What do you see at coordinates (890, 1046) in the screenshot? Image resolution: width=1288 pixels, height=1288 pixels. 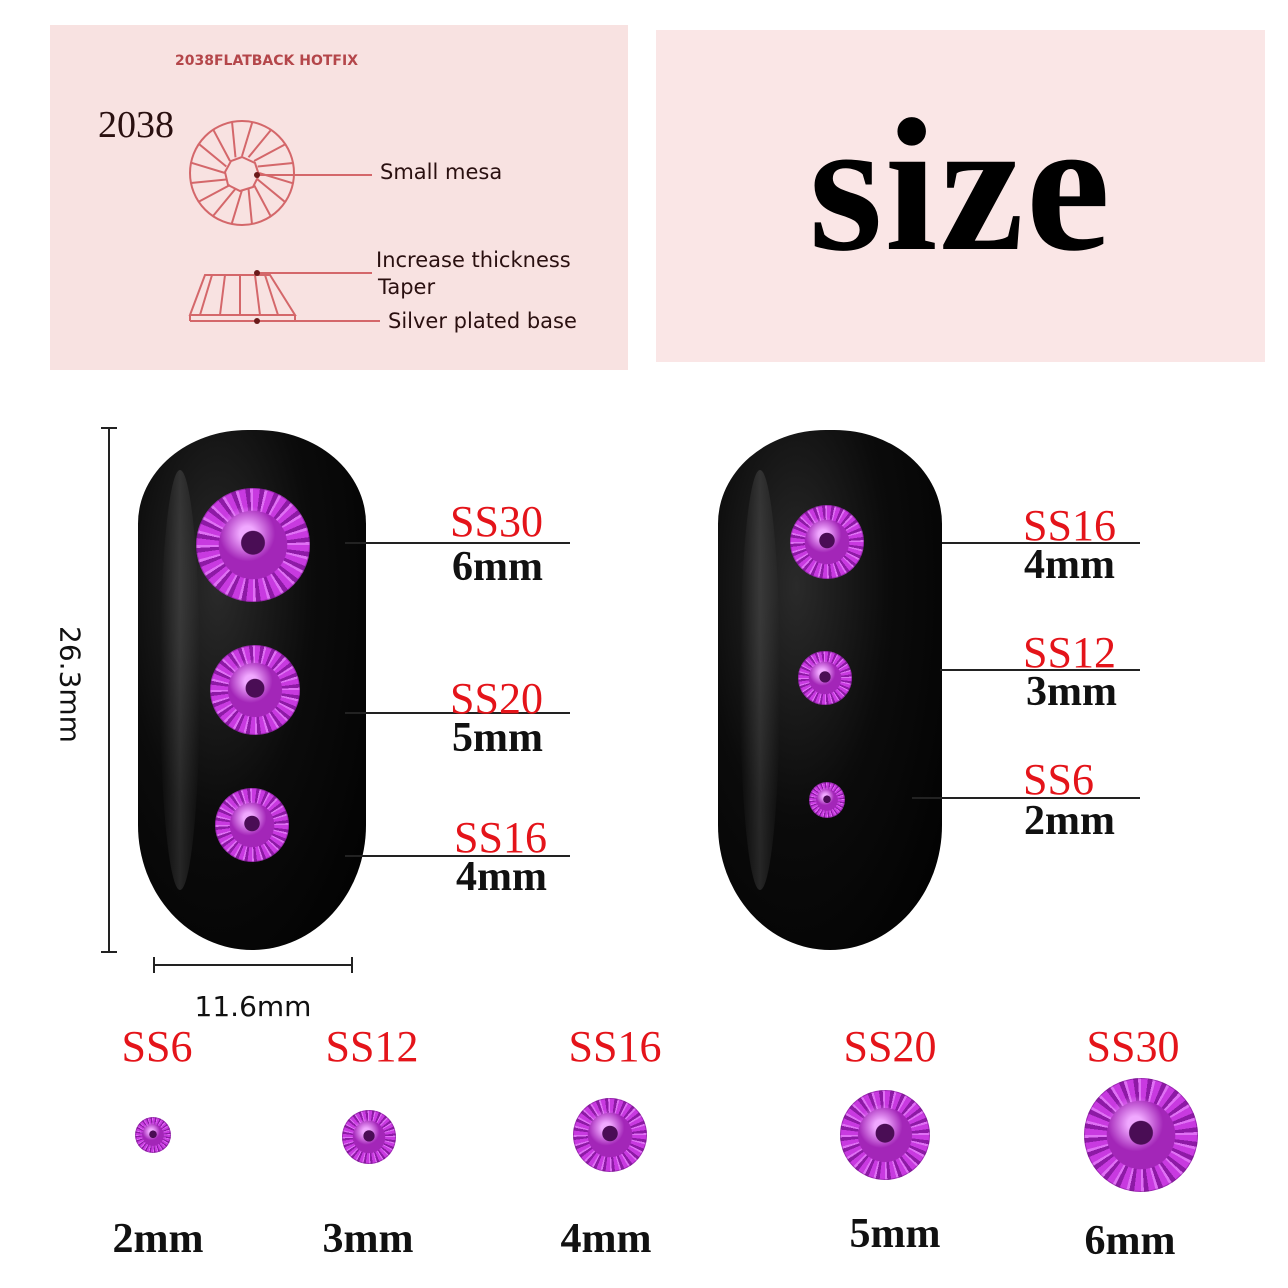 I see `scale-size-label: SS20` at bounding box center [890, 1046].